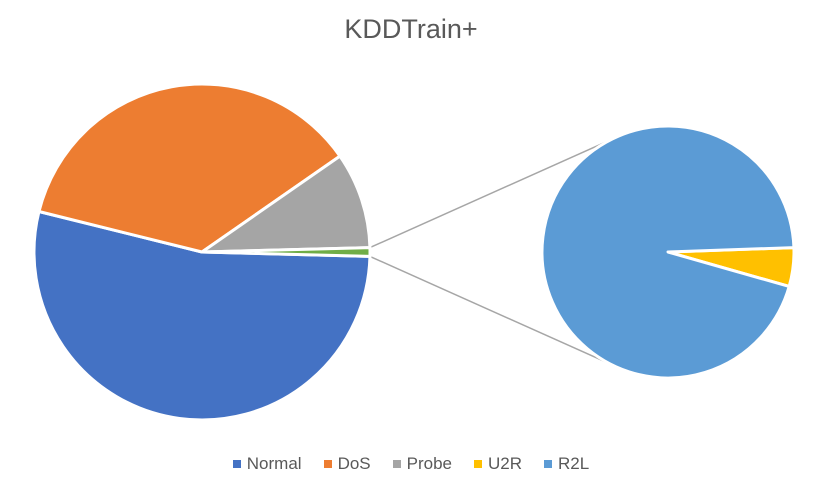 This screenshot has height=491, width=822. I want to click on legend: Normal DoS Probe U2R R2L, so click(411, 464).